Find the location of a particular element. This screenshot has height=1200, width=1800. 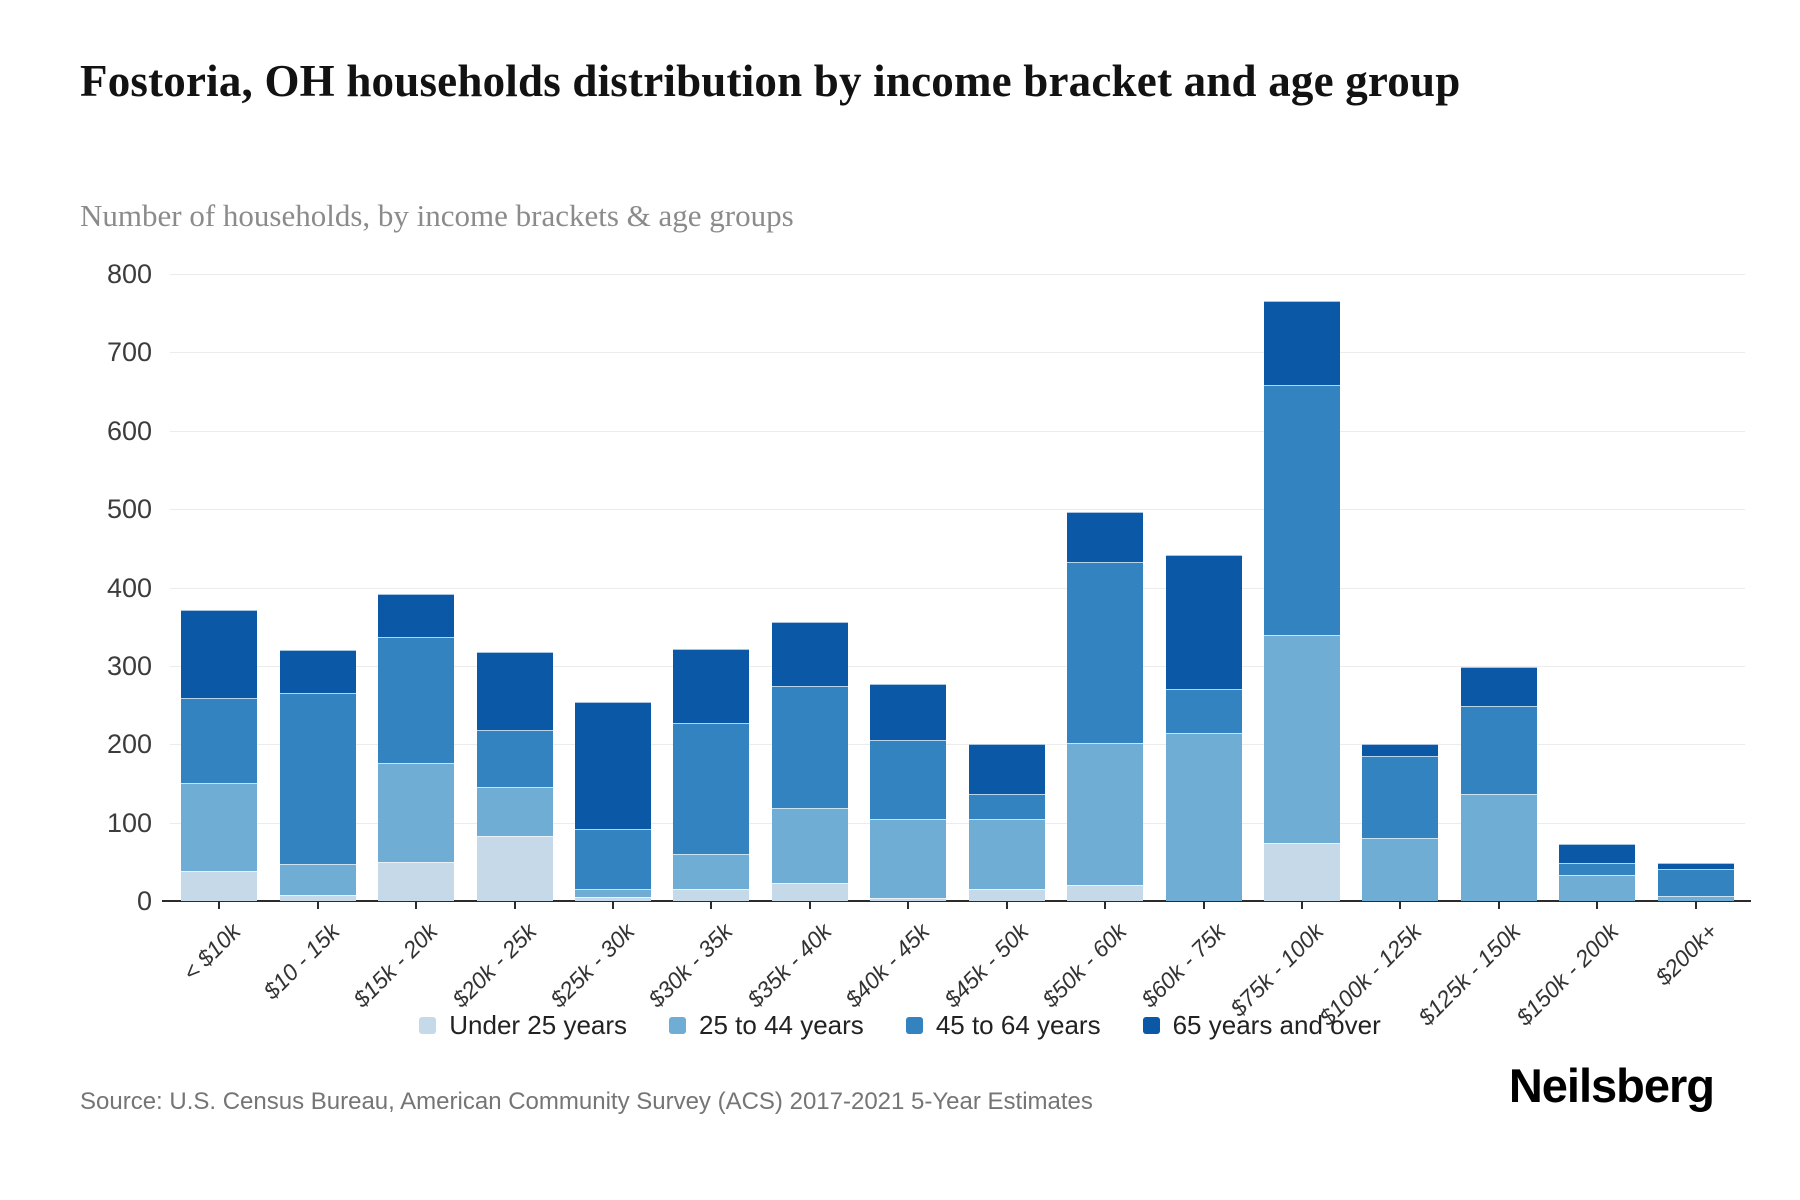

stacked-bar-$35k - 40k is located at coordinates (809, 761).